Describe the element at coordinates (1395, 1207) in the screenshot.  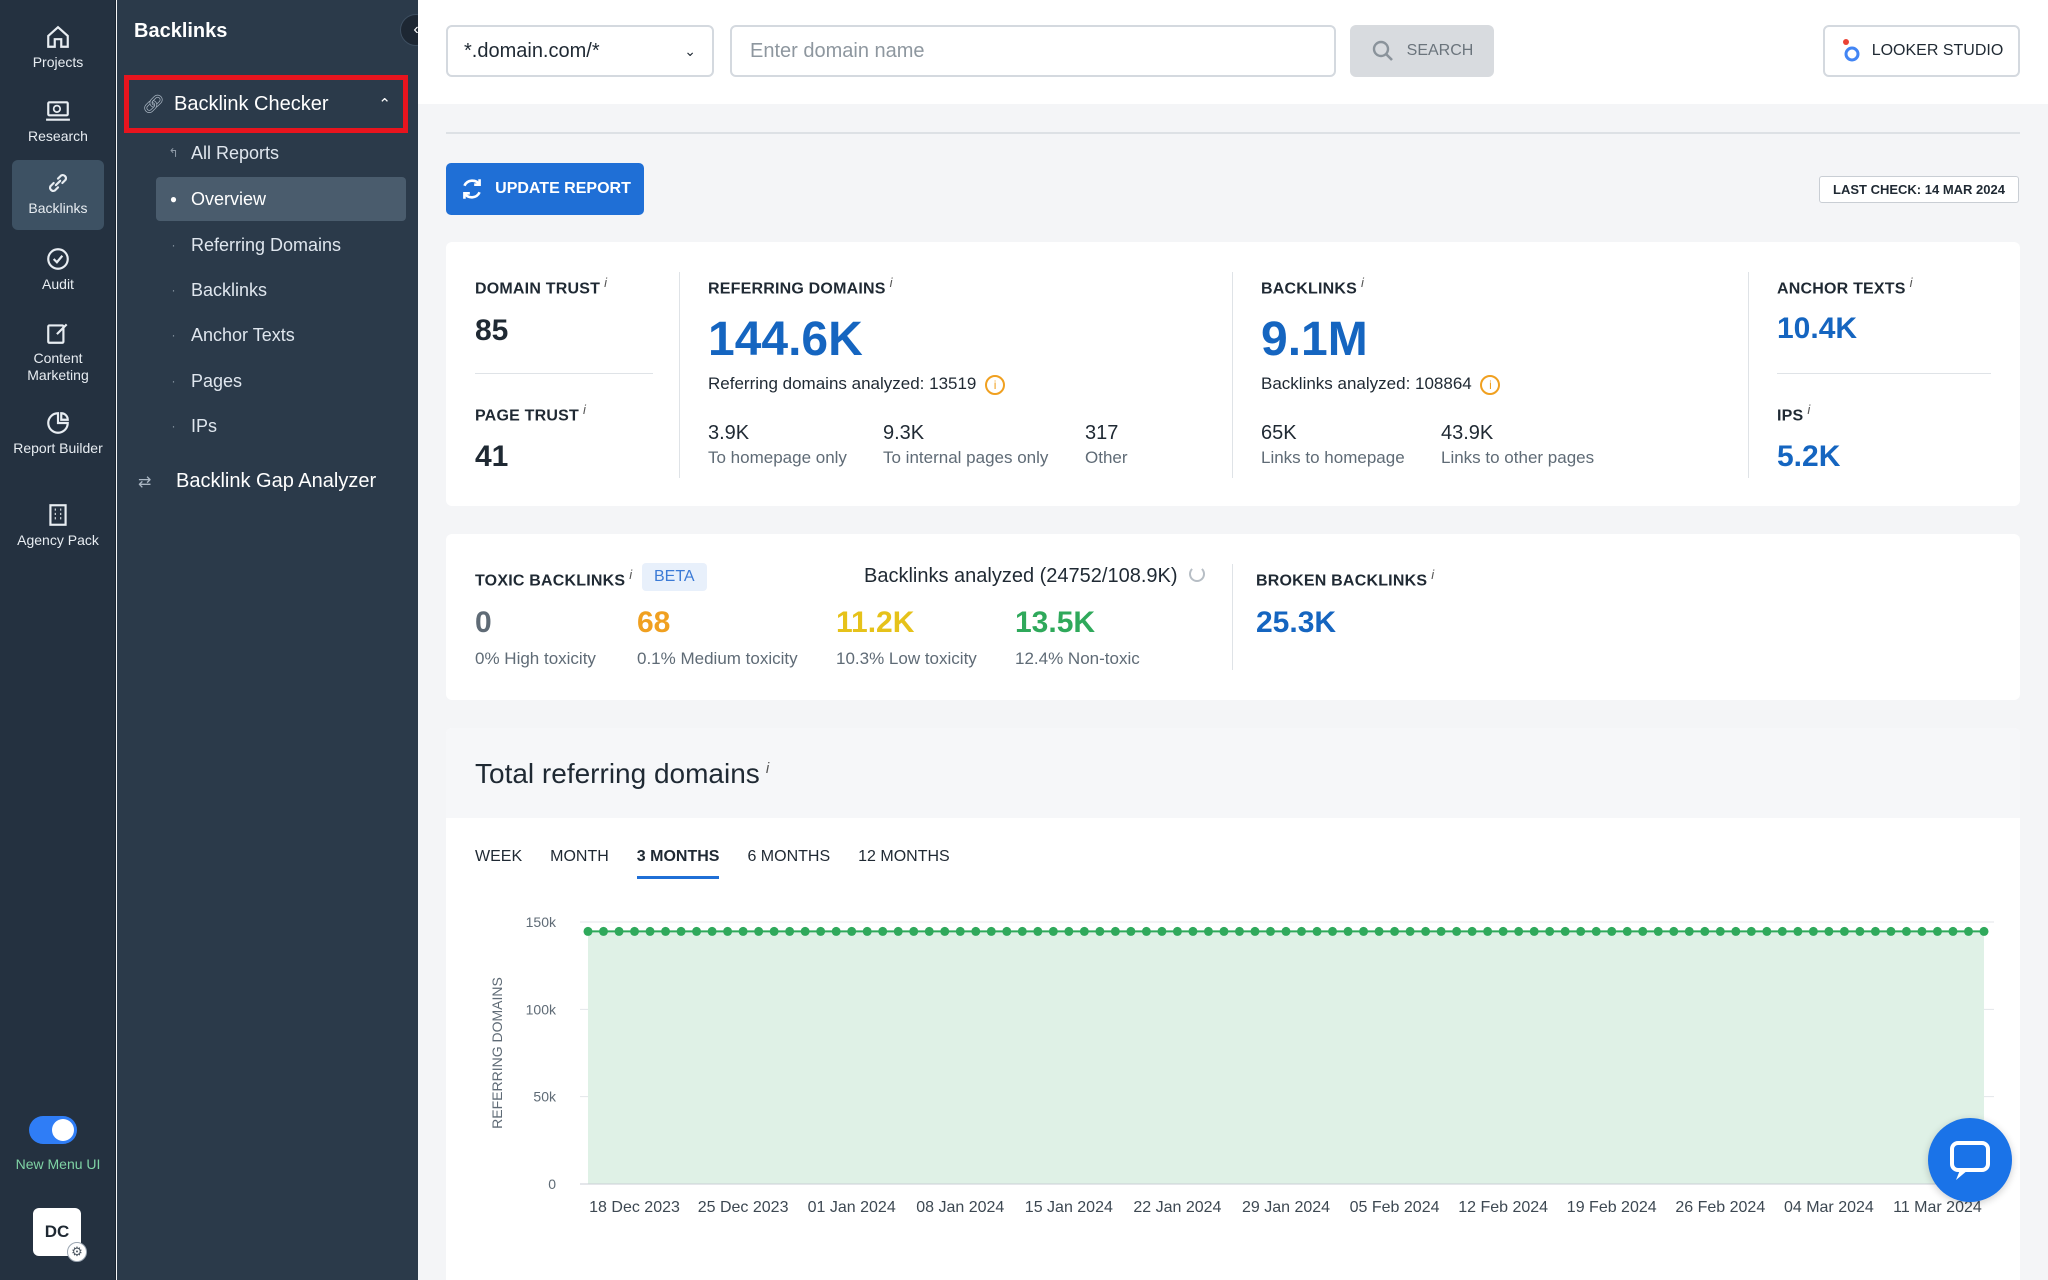
I see `x-tick-label: 05 Feb 2024` at that location.